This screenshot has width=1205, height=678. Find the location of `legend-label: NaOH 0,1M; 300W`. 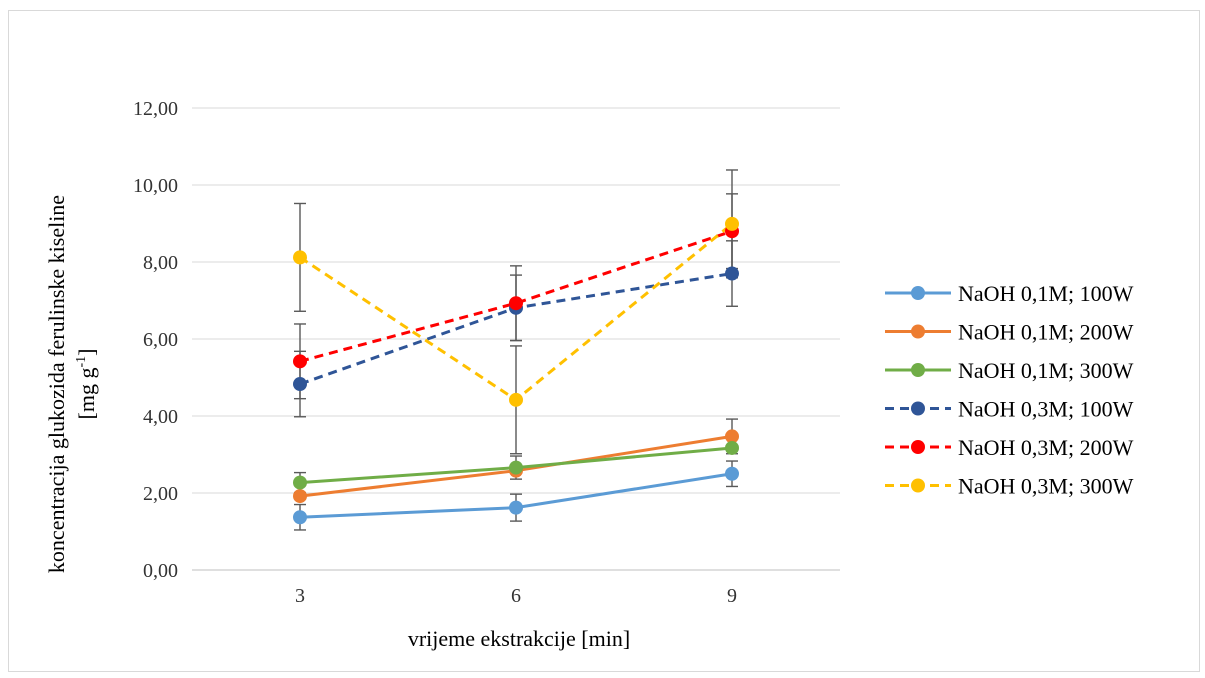

legend-label: NaOH 0,1M; 300W is located at coordinates (1046, 370).